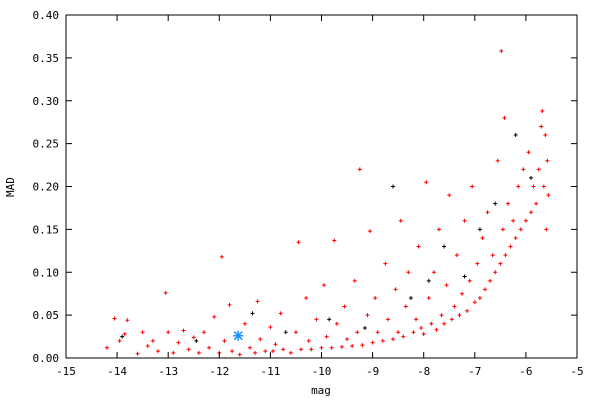 The width and height of the screenshot is (600, 400). I want to click on y-tick-label: 0.35, so click(46, 58).